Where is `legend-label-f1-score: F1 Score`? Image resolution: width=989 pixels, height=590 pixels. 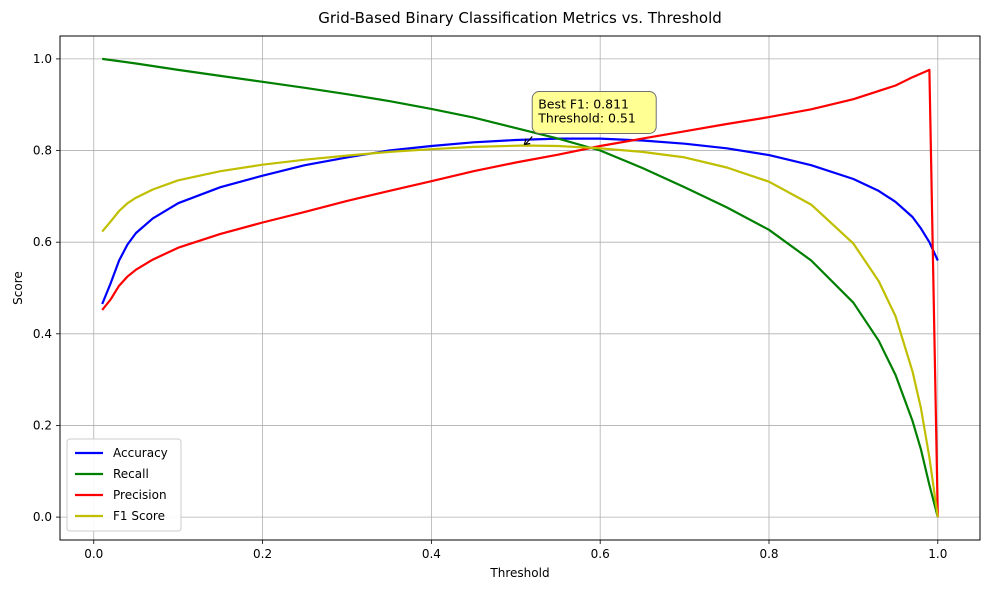 legend-label-f1-score: F1 Score is located at coordinates (139, 516).